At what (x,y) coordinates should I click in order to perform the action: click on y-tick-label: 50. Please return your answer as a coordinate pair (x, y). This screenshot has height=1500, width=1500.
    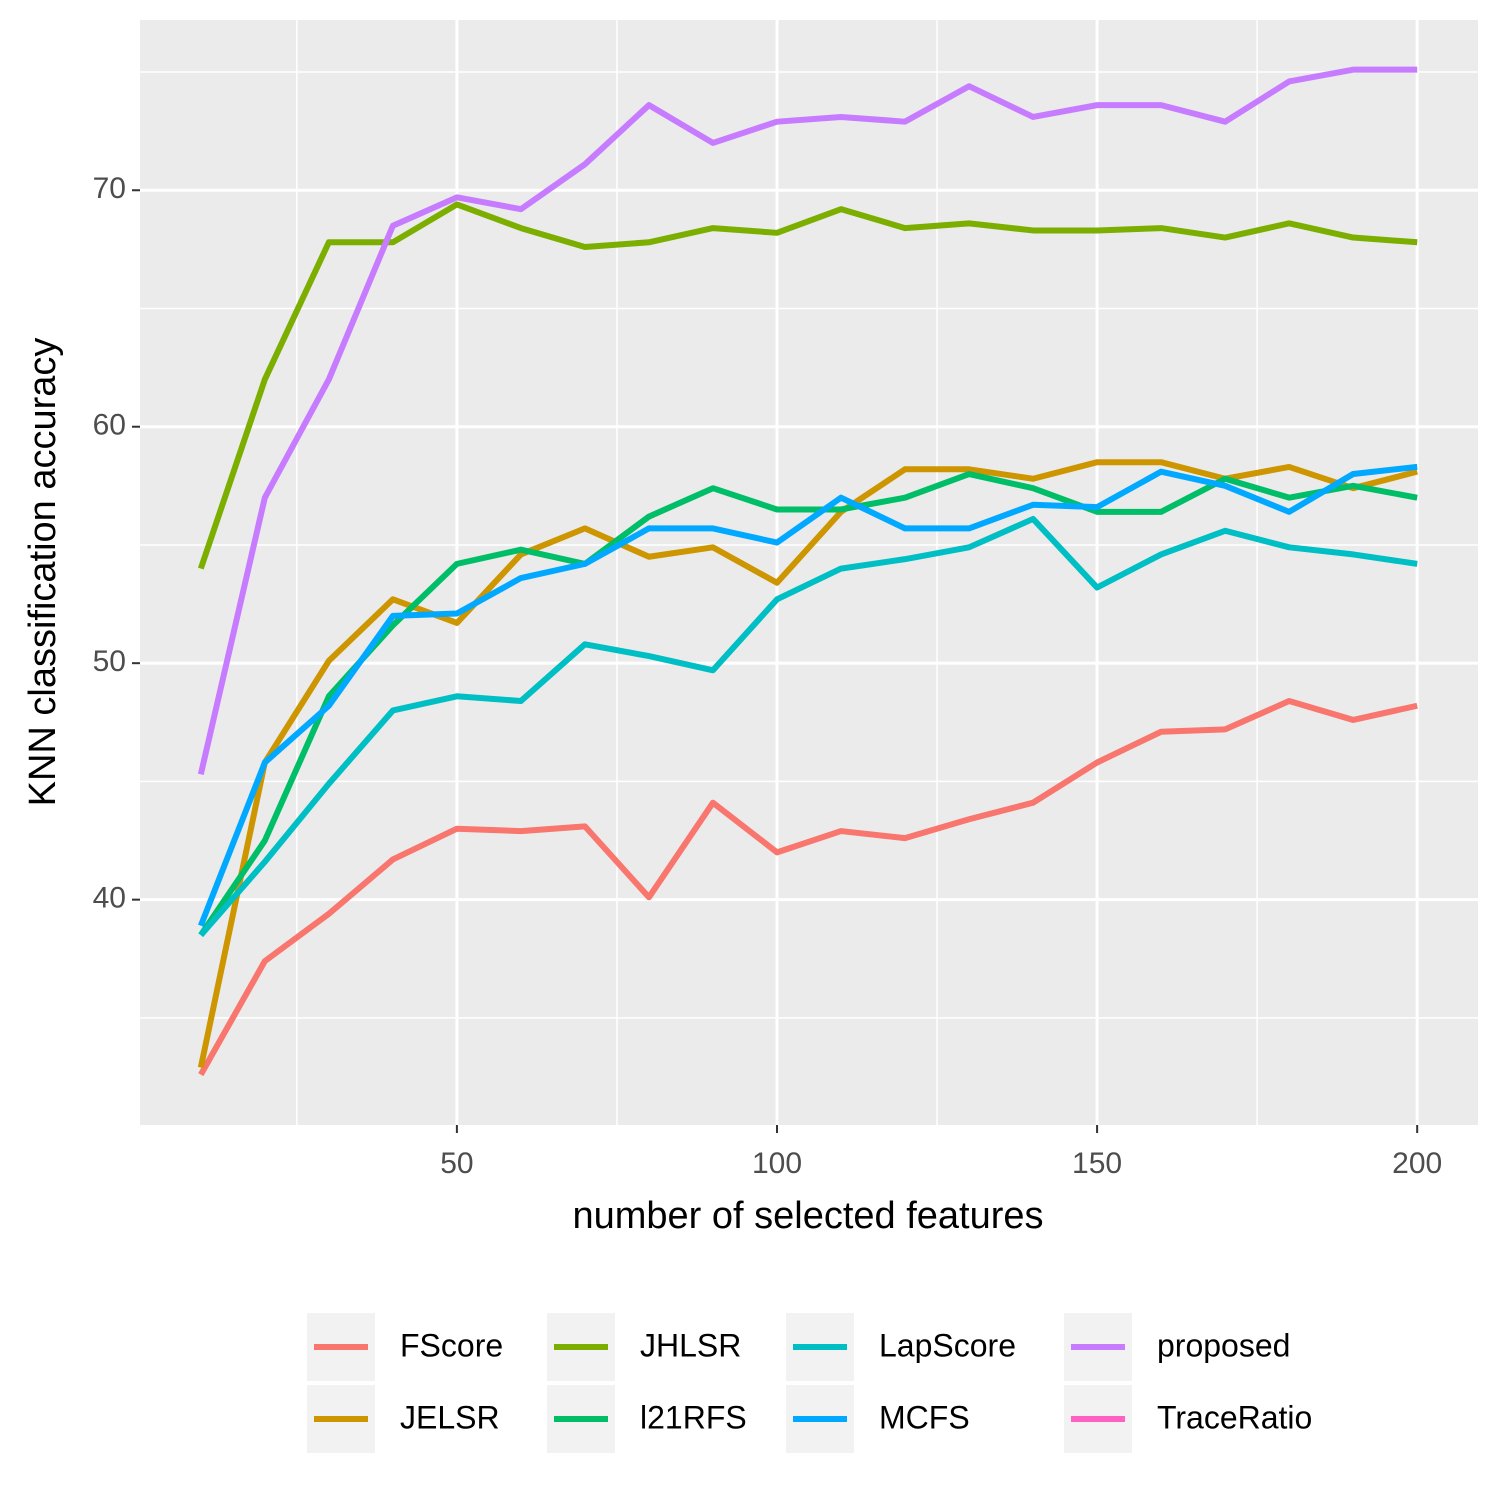
    Looking at the image, I should click on (109, 661).